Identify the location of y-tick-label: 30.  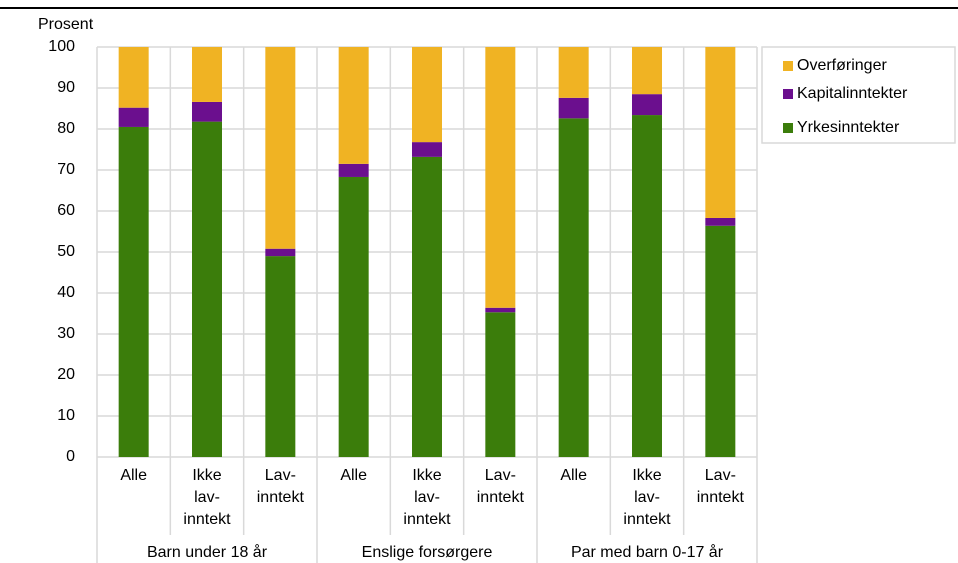
(66, 333).